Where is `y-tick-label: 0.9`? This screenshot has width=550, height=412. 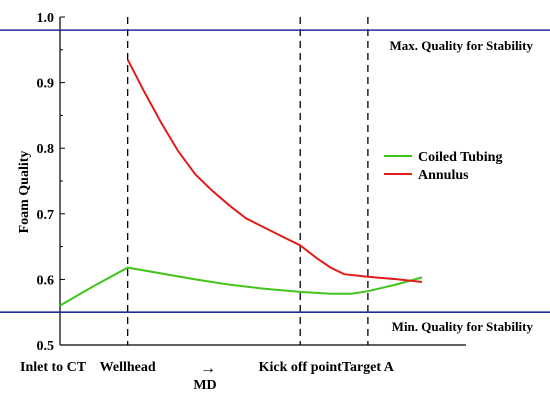 y-tick-label: 0.9 is located at coordinates (46, 84).